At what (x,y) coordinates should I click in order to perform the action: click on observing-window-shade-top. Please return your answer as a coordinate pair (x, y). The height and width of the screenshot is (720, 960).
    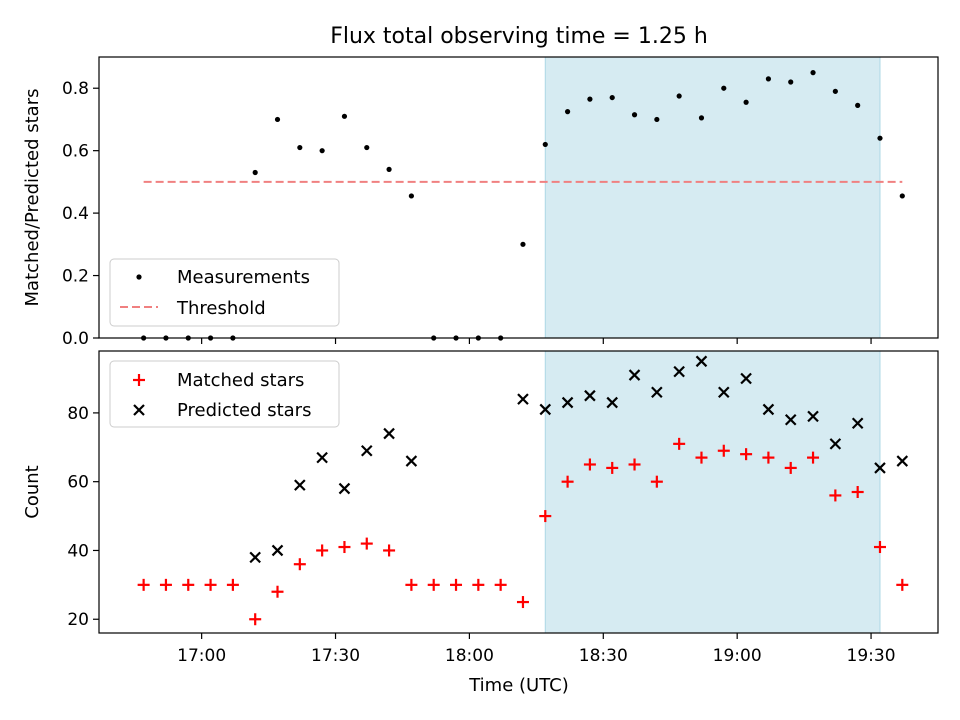
    Looking at the image, I should click on (712, 197).